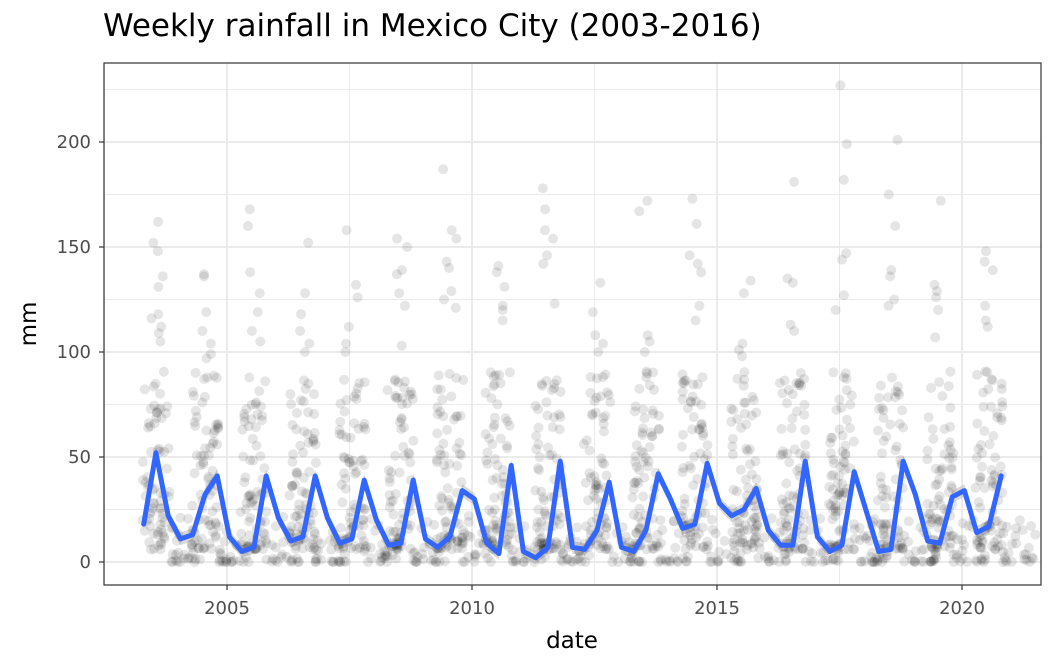  I want to click on x-tick-label: 2015, so click(717, 608).